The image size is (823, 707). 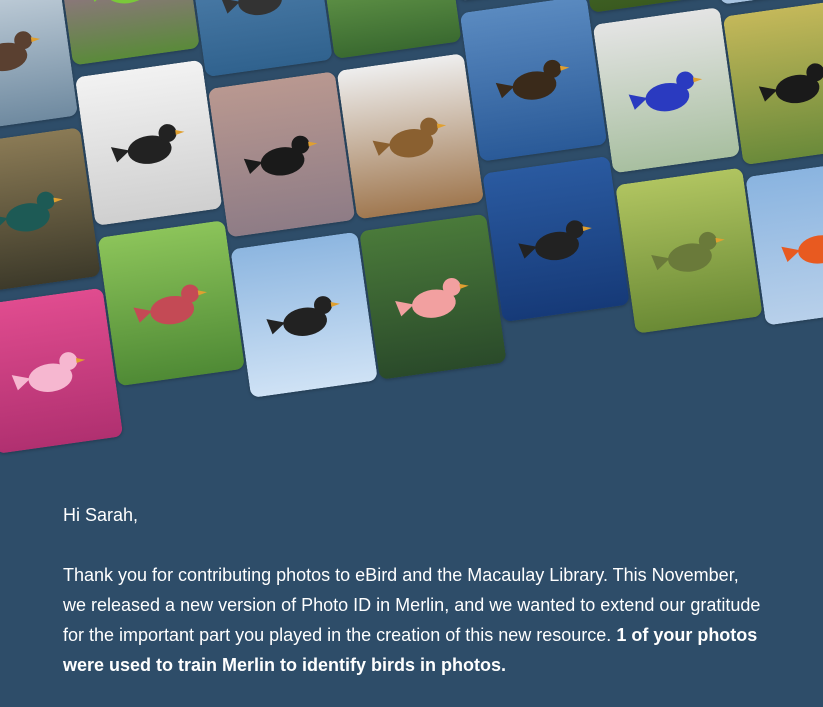 I want to click on waterbird-photo, so click(x=39, y=67).